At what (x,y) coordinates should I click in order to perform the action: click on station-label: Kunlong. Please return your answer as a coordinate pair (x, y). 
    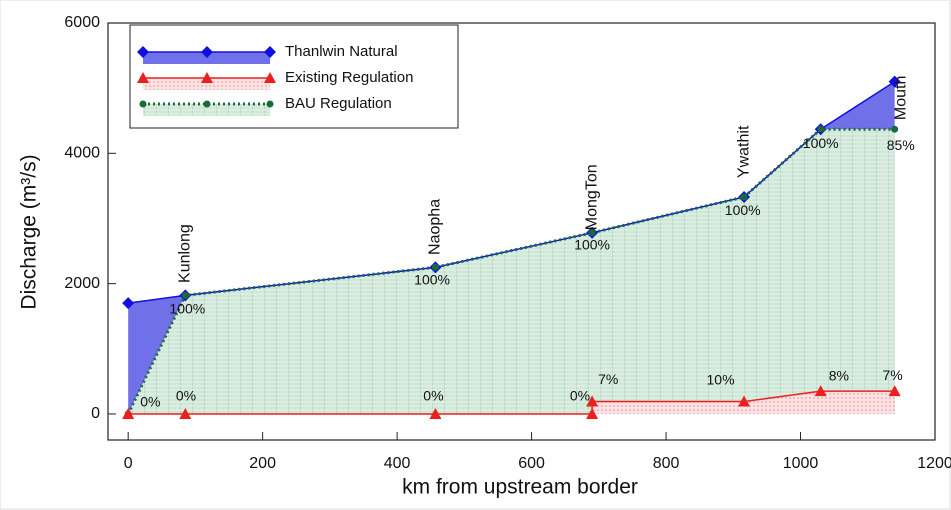
    Looking at the image, I should click on (185, 253).